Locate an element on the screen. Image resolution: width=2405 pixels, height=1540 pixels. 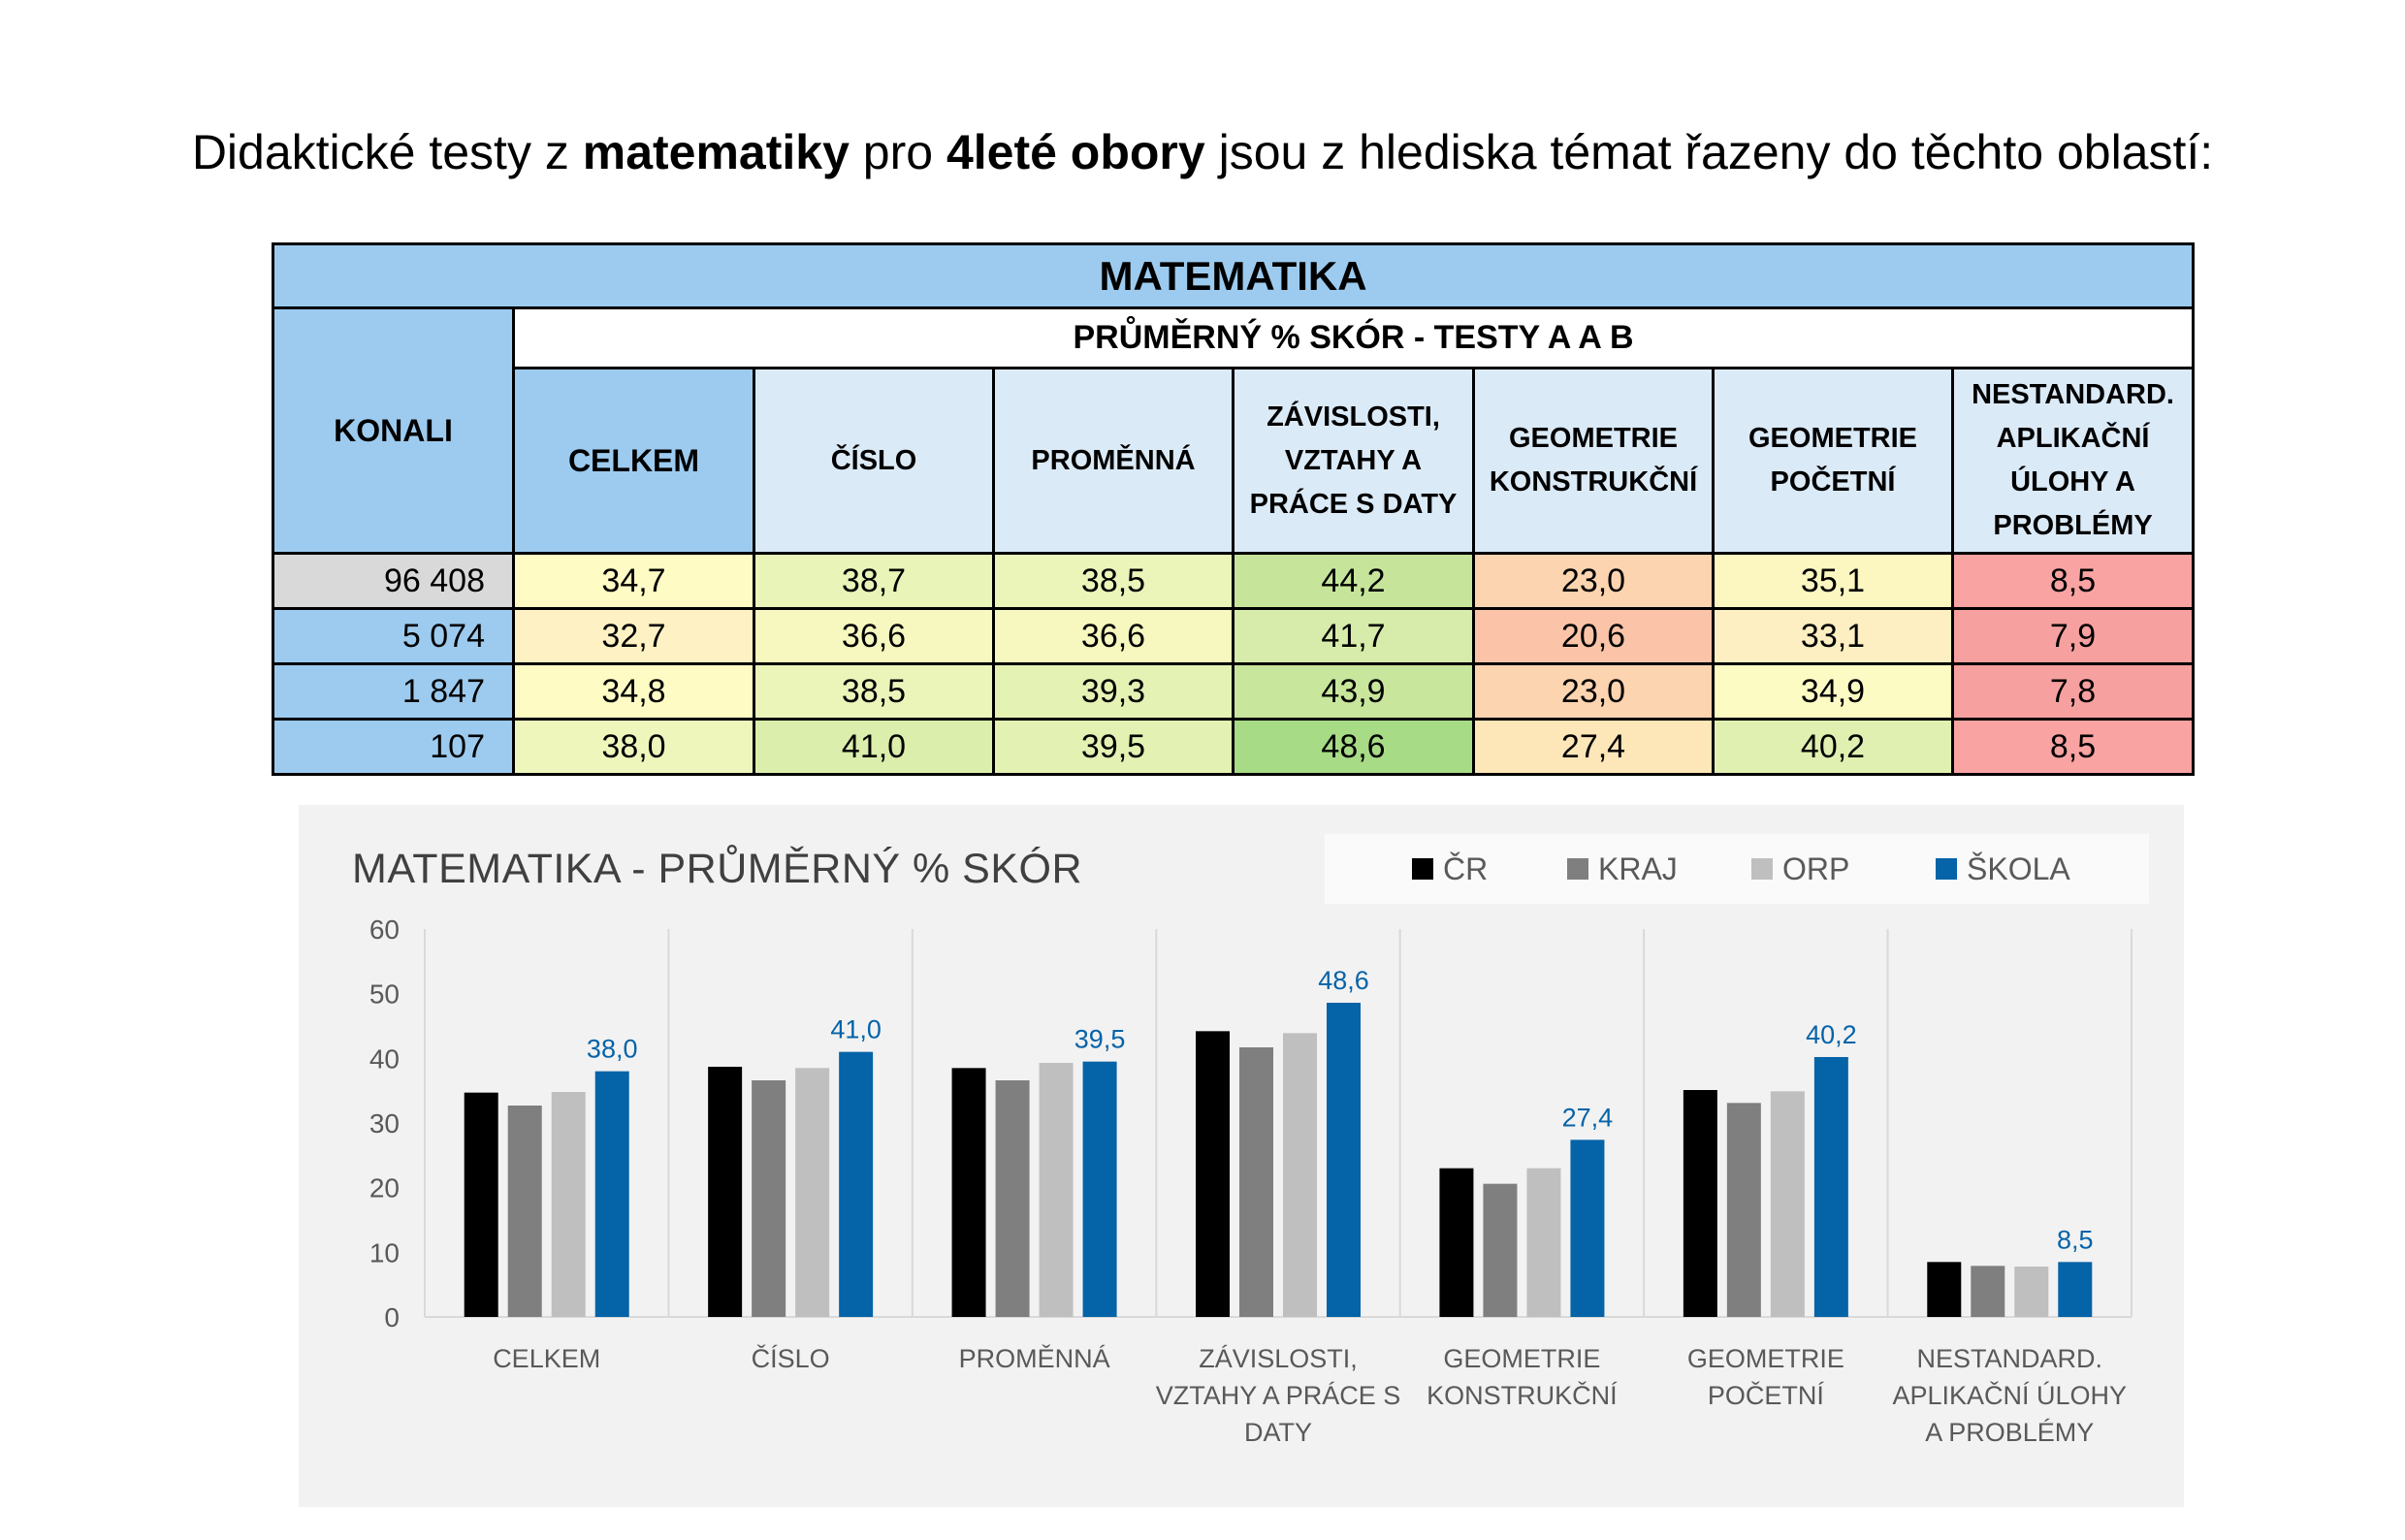
column-header-line: NESTANDARD. is located at coordinates (2073, 394).